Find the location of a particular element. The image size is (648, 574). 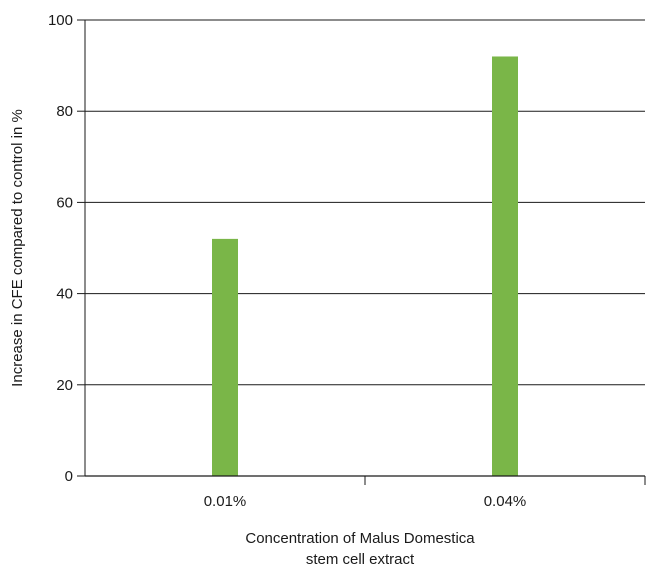

y-tick-label: 20 is located at coordinates (64, 385).